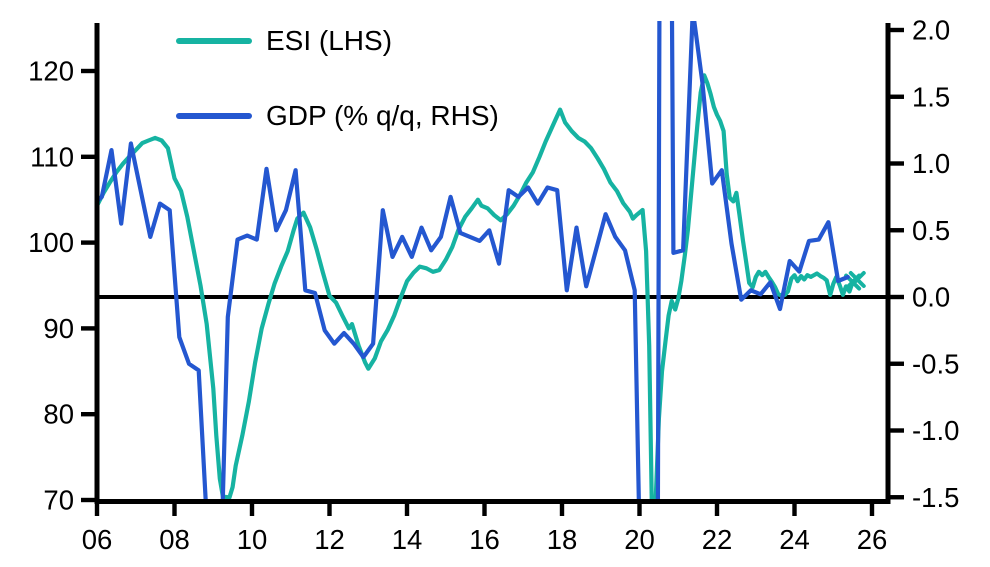 This screenshot has height=567, width=990. What do you see at coordinates (97, 263) in the screenshot?
I see `left-axis-line` at bounding box center [97, 263].